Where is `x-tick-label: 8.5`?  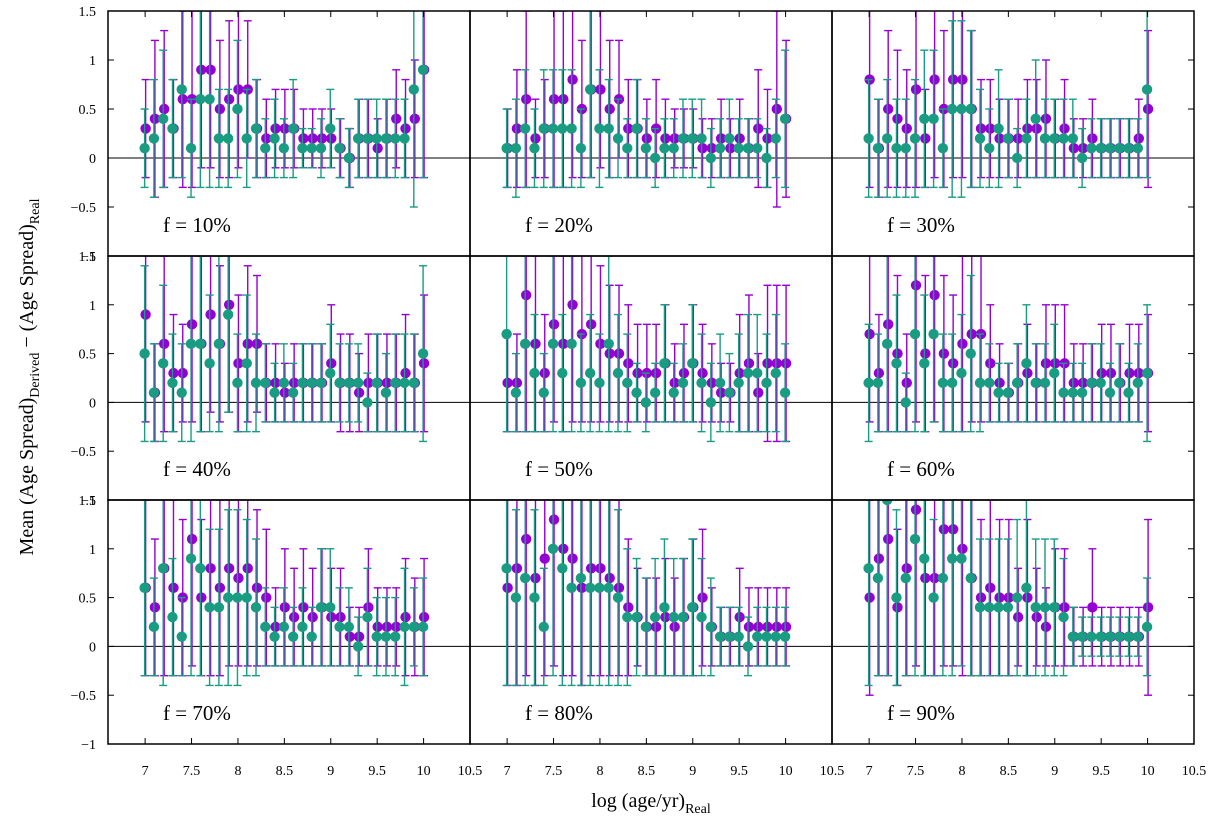
x-tick-label: 8.5 is located at coordinates (285, 771).